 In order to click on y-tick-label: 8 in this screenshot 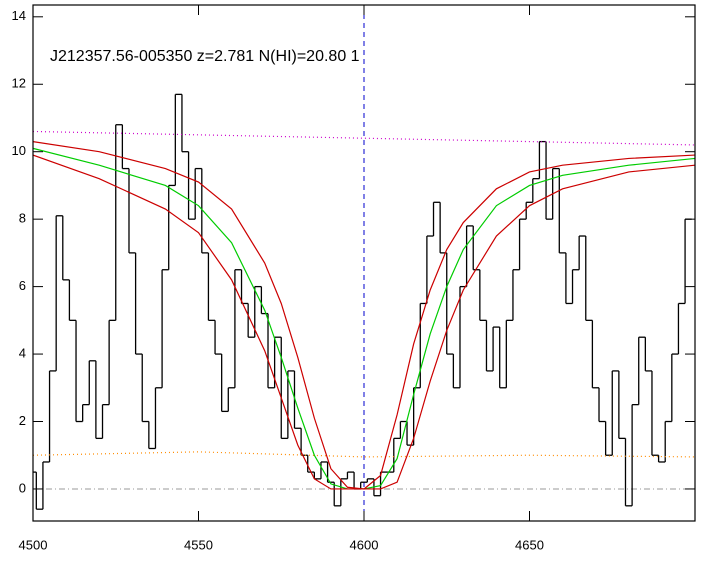, I will do `click(22, 218)`.